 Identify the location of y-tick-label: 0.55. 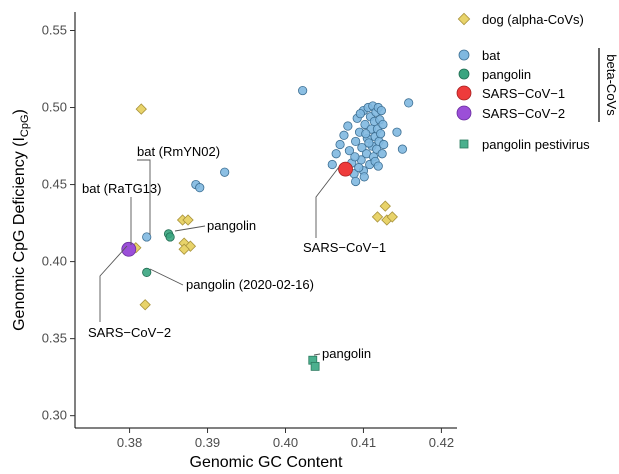
(54, 29).